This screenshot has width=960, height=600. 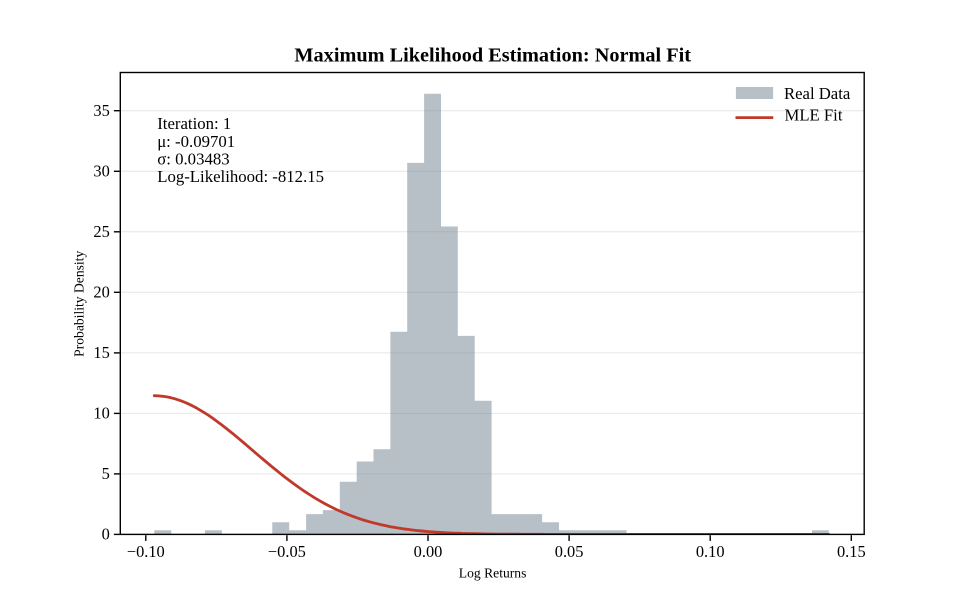 I want to click on svg-text: 25, so click(x=101, y=231).